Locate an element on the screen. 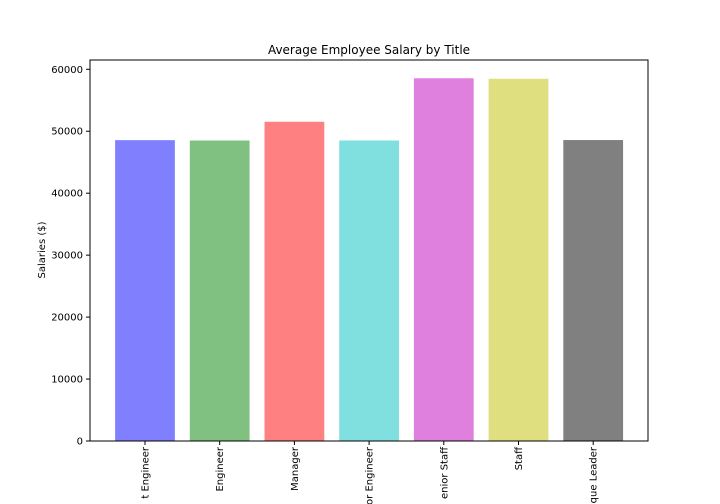 This screenshot has width=720, height=504. y-tick-label: 20000 is located at coordinates (67, 318).